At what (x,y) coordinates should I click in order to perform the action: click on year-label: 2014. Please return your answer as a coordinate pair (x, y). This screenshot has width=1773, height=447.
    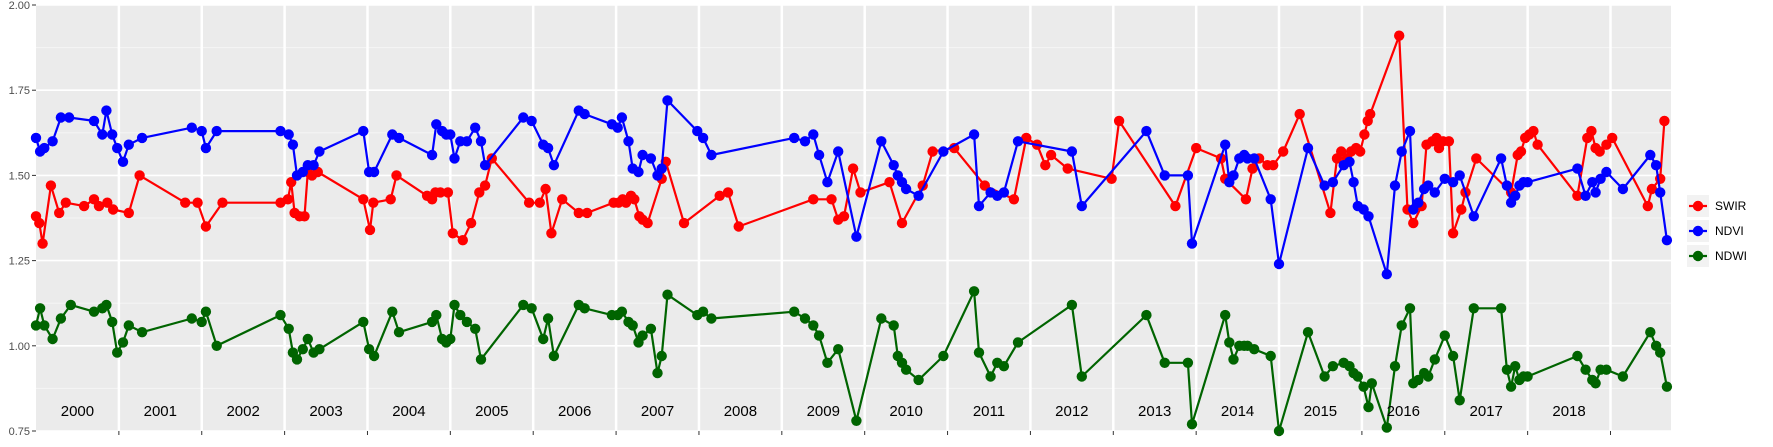
    Looking at the image, I should click on (1237, 411).